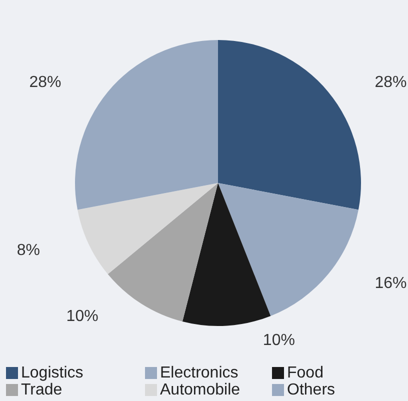  Describe the element at coordinates (311, 390) in the screenshot. I see `legend-label: Others` at that location.